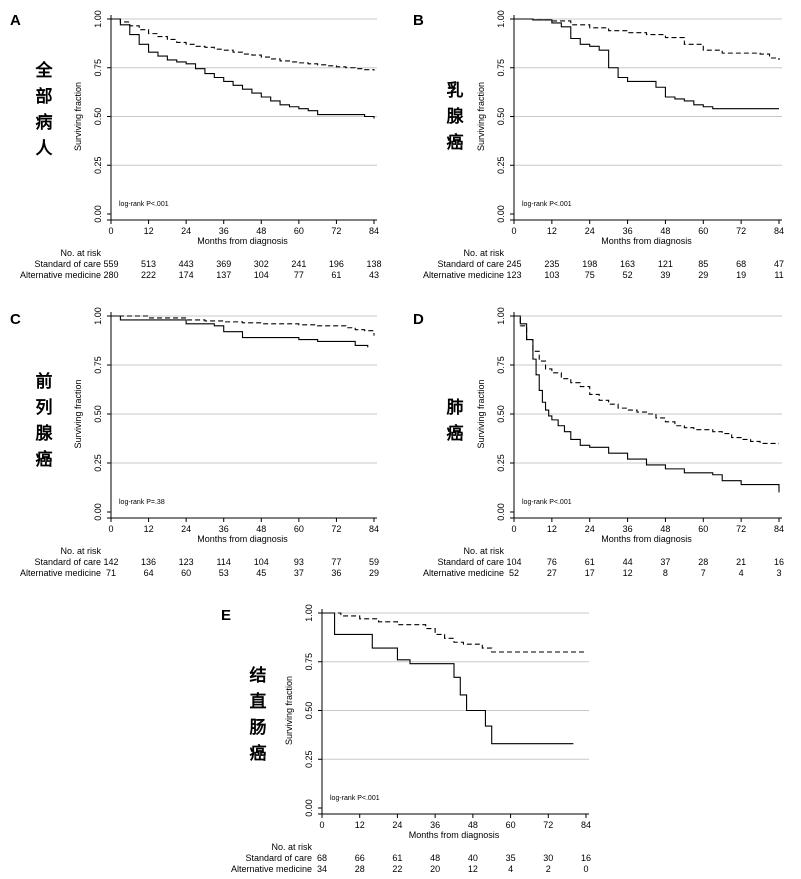  Describe the element at coordinates (741, 529) in the screenshot. I see `x-tick-label-d-6: 72` at that location.